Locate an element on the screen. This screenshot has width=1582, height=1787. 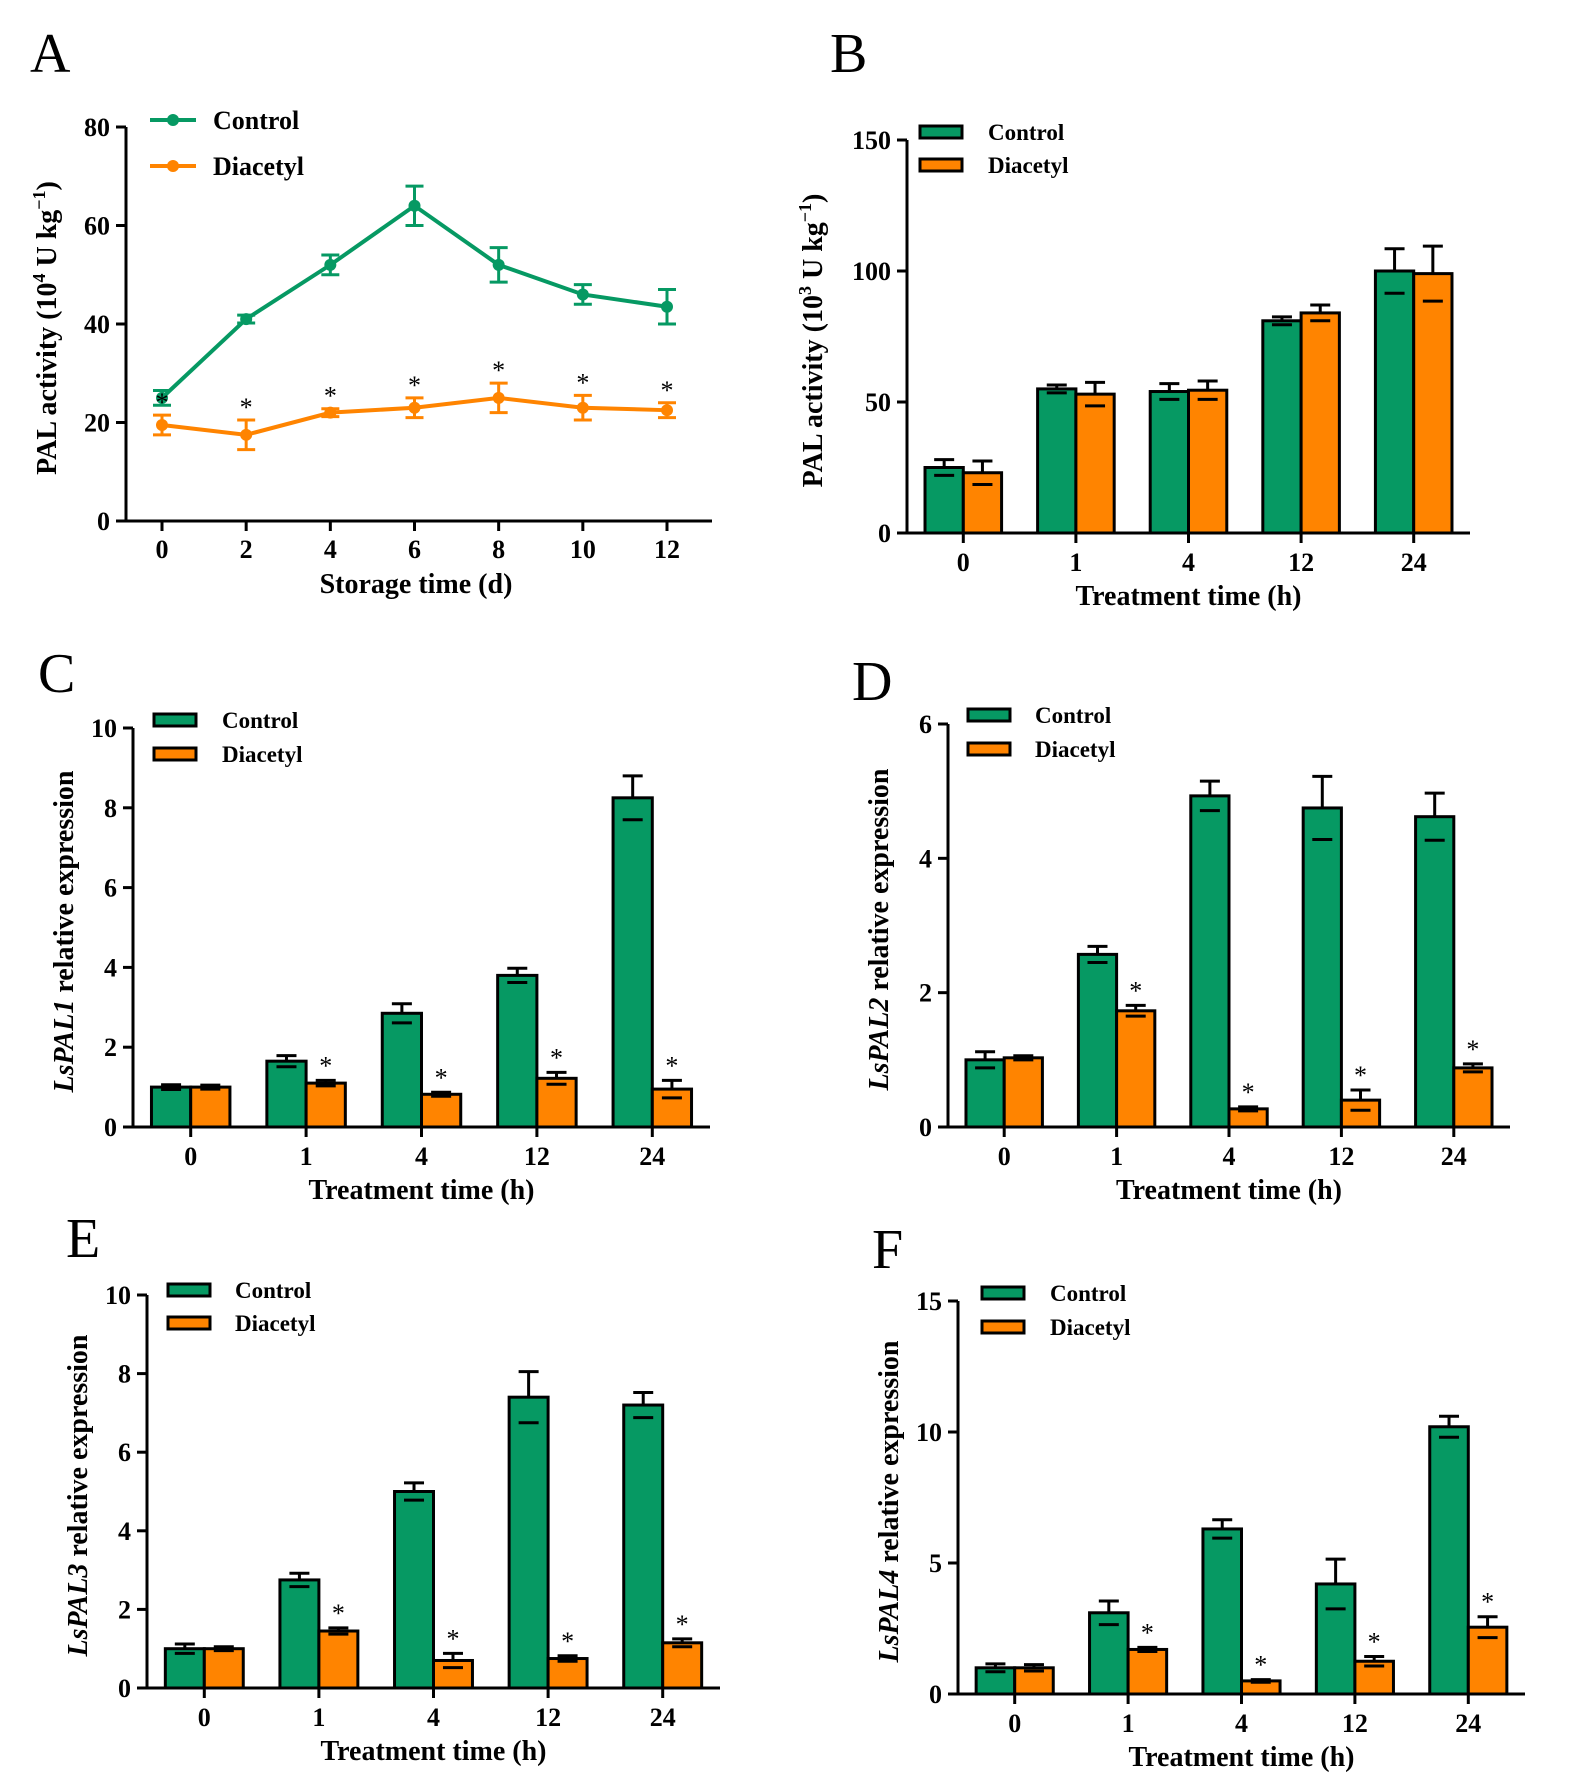
y-title-exp: 3 is located at coordinates (805, 290).